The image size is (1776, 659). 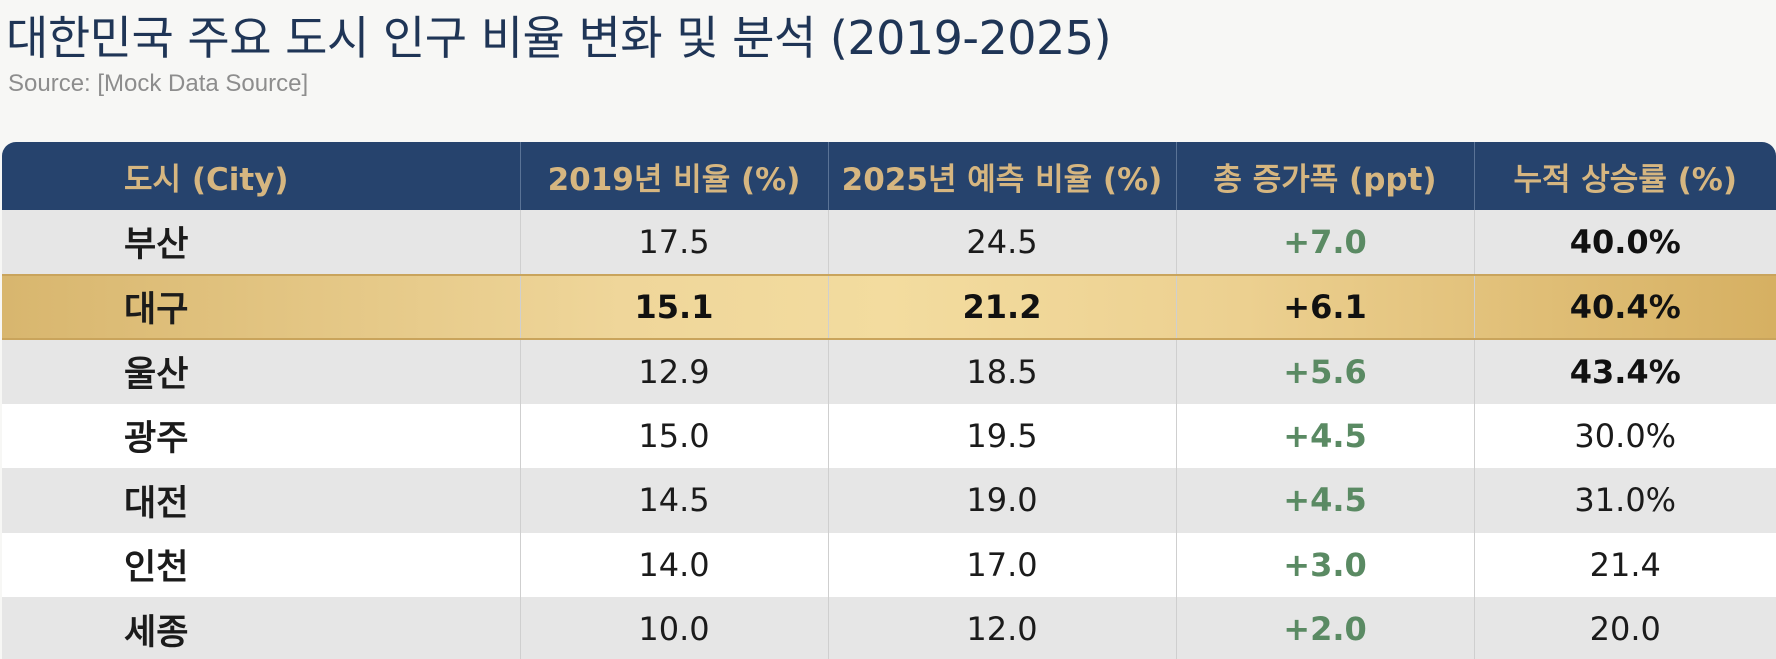 I want to click on cell-city: 대구, so click(x=261, y=306).